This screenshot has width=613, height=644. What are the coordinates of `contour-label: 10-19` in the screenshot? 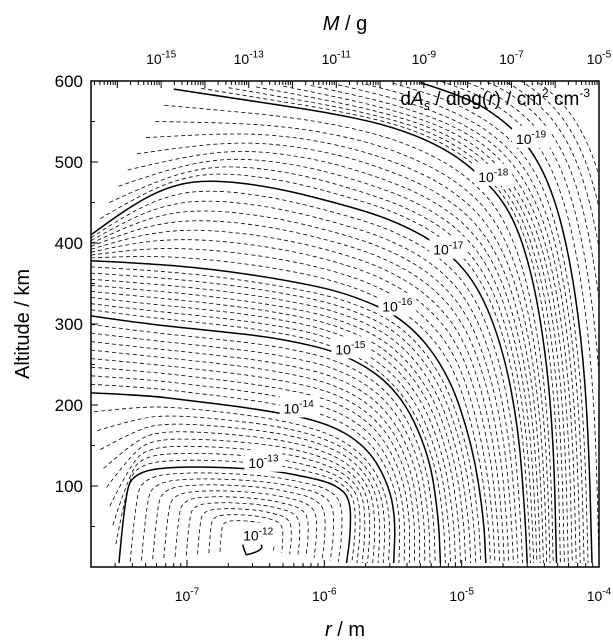 It's located at (531, 137).